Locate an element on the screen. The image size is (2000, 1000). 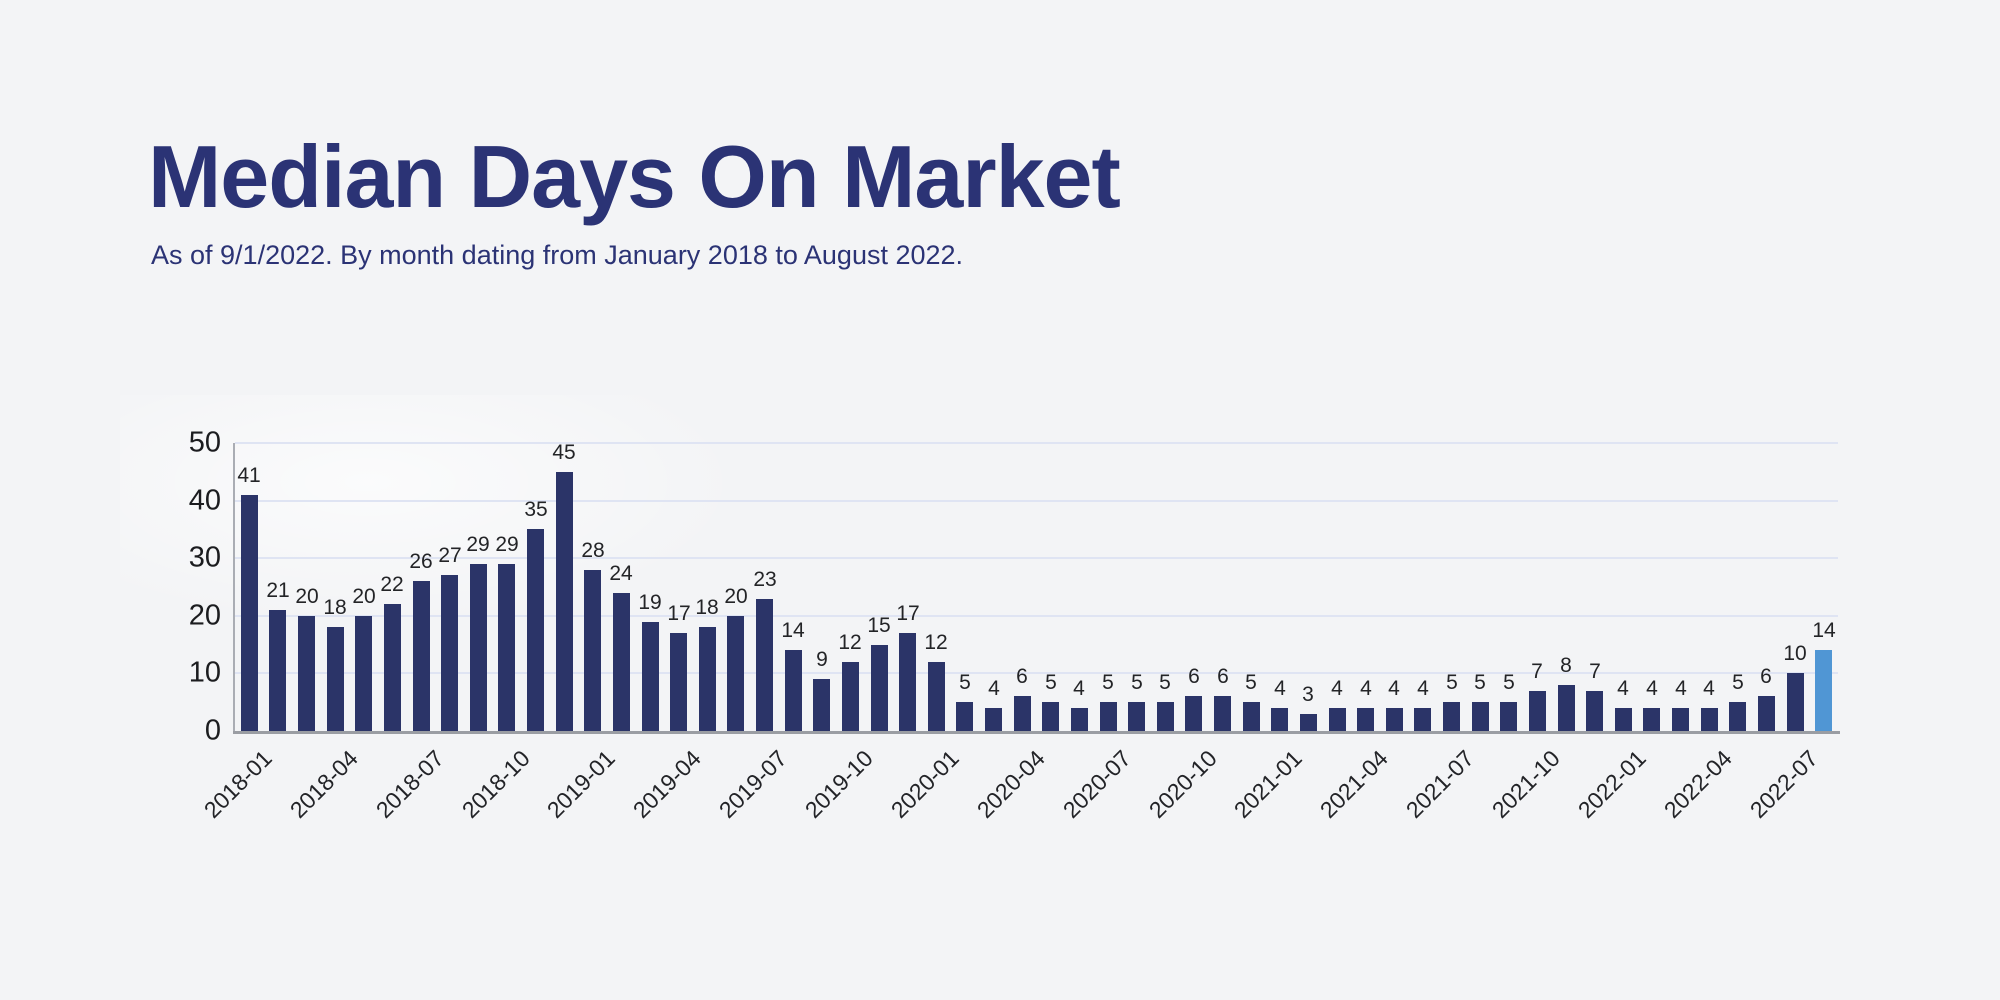
bar-value-label-2018-05: 20 is located at coordinates (364, 596).